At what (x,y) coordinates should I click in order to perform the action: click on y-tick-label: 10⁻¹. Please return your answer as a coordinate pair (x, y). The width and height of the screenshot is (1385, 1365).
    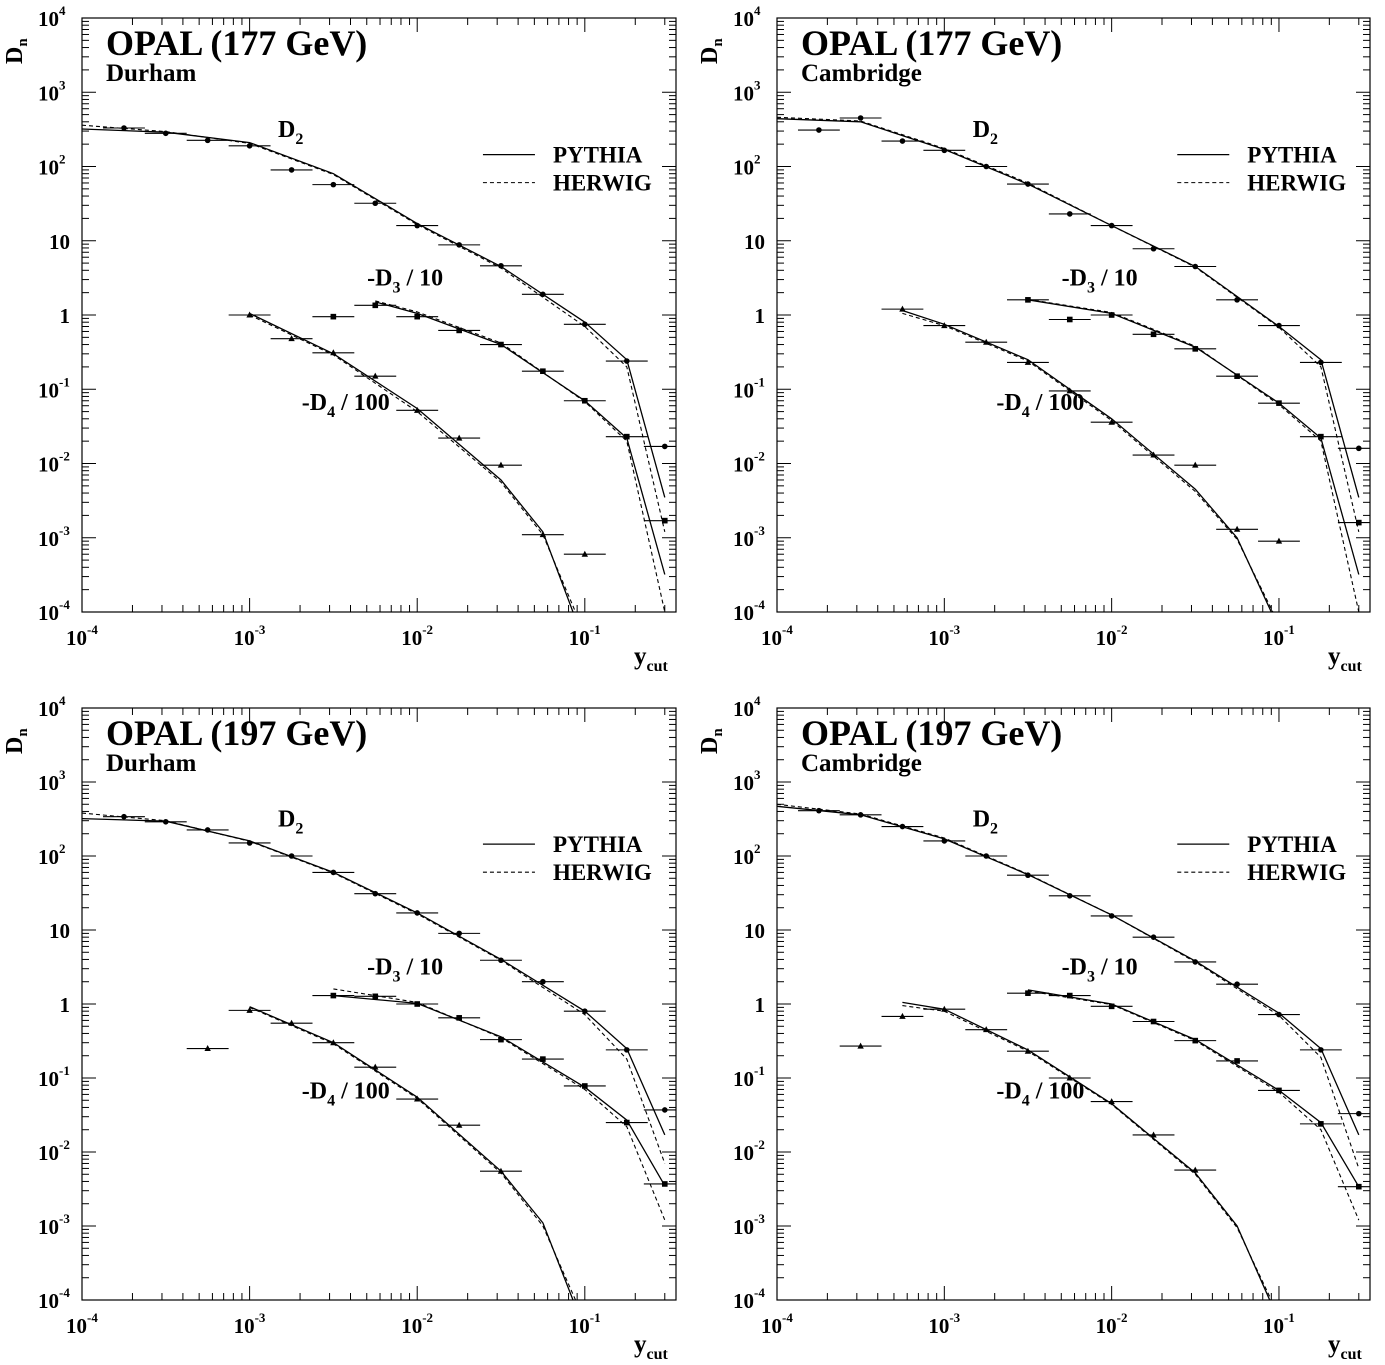
    Looking at the image, I should click on (749, 388).